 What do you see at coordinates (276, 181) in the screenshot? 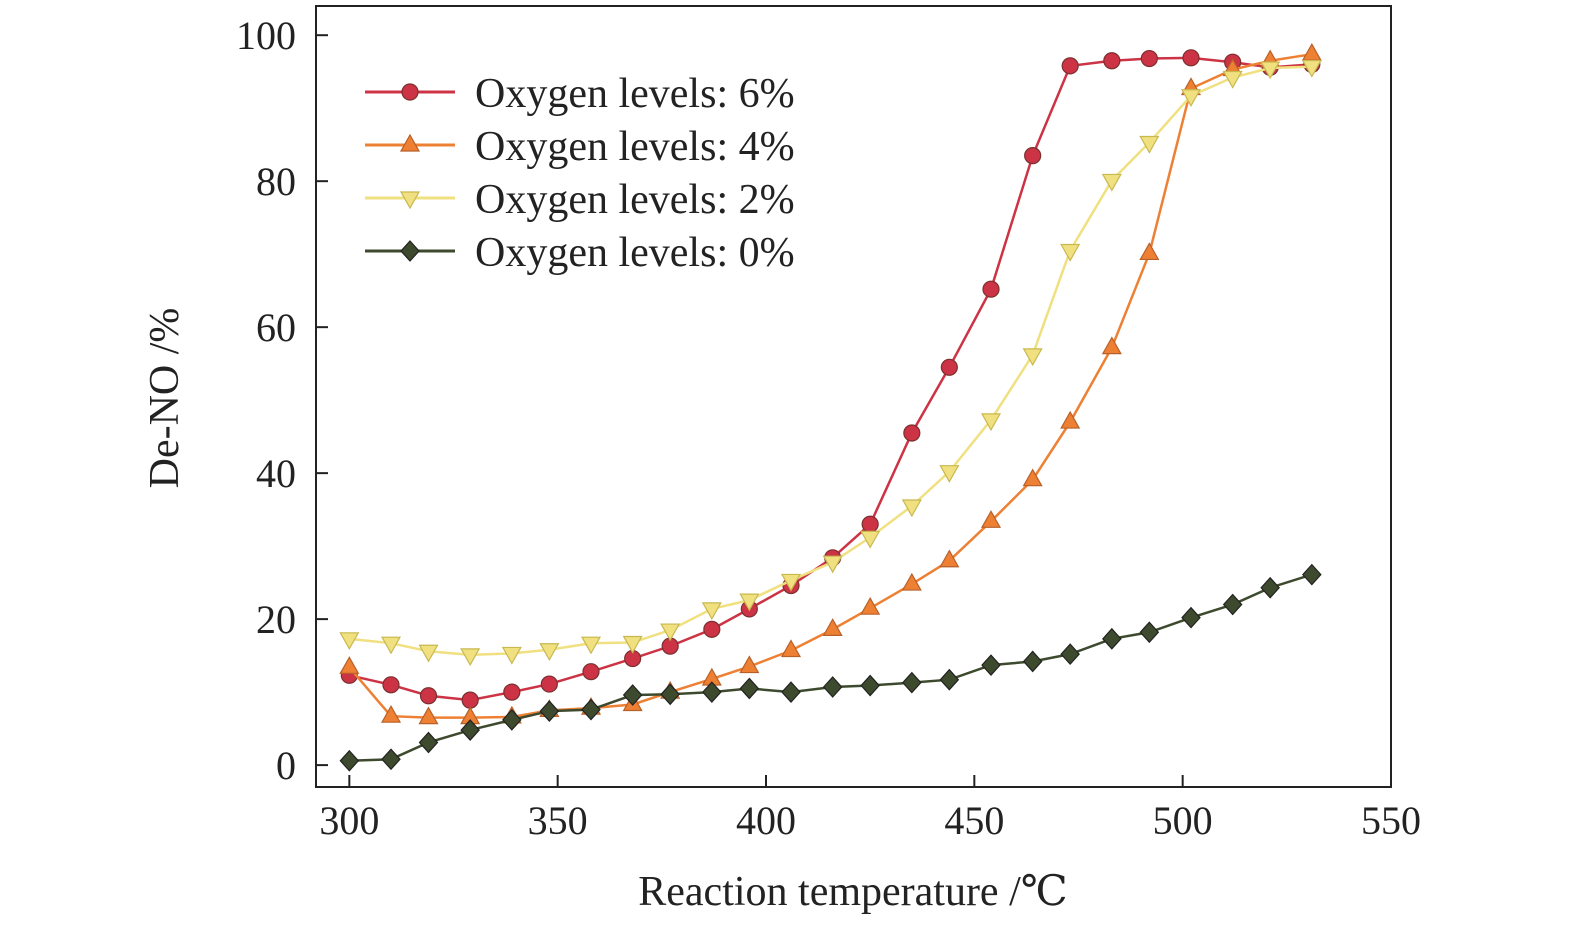
I see `y-tick-label: 80` at bounding box center [276, 181].